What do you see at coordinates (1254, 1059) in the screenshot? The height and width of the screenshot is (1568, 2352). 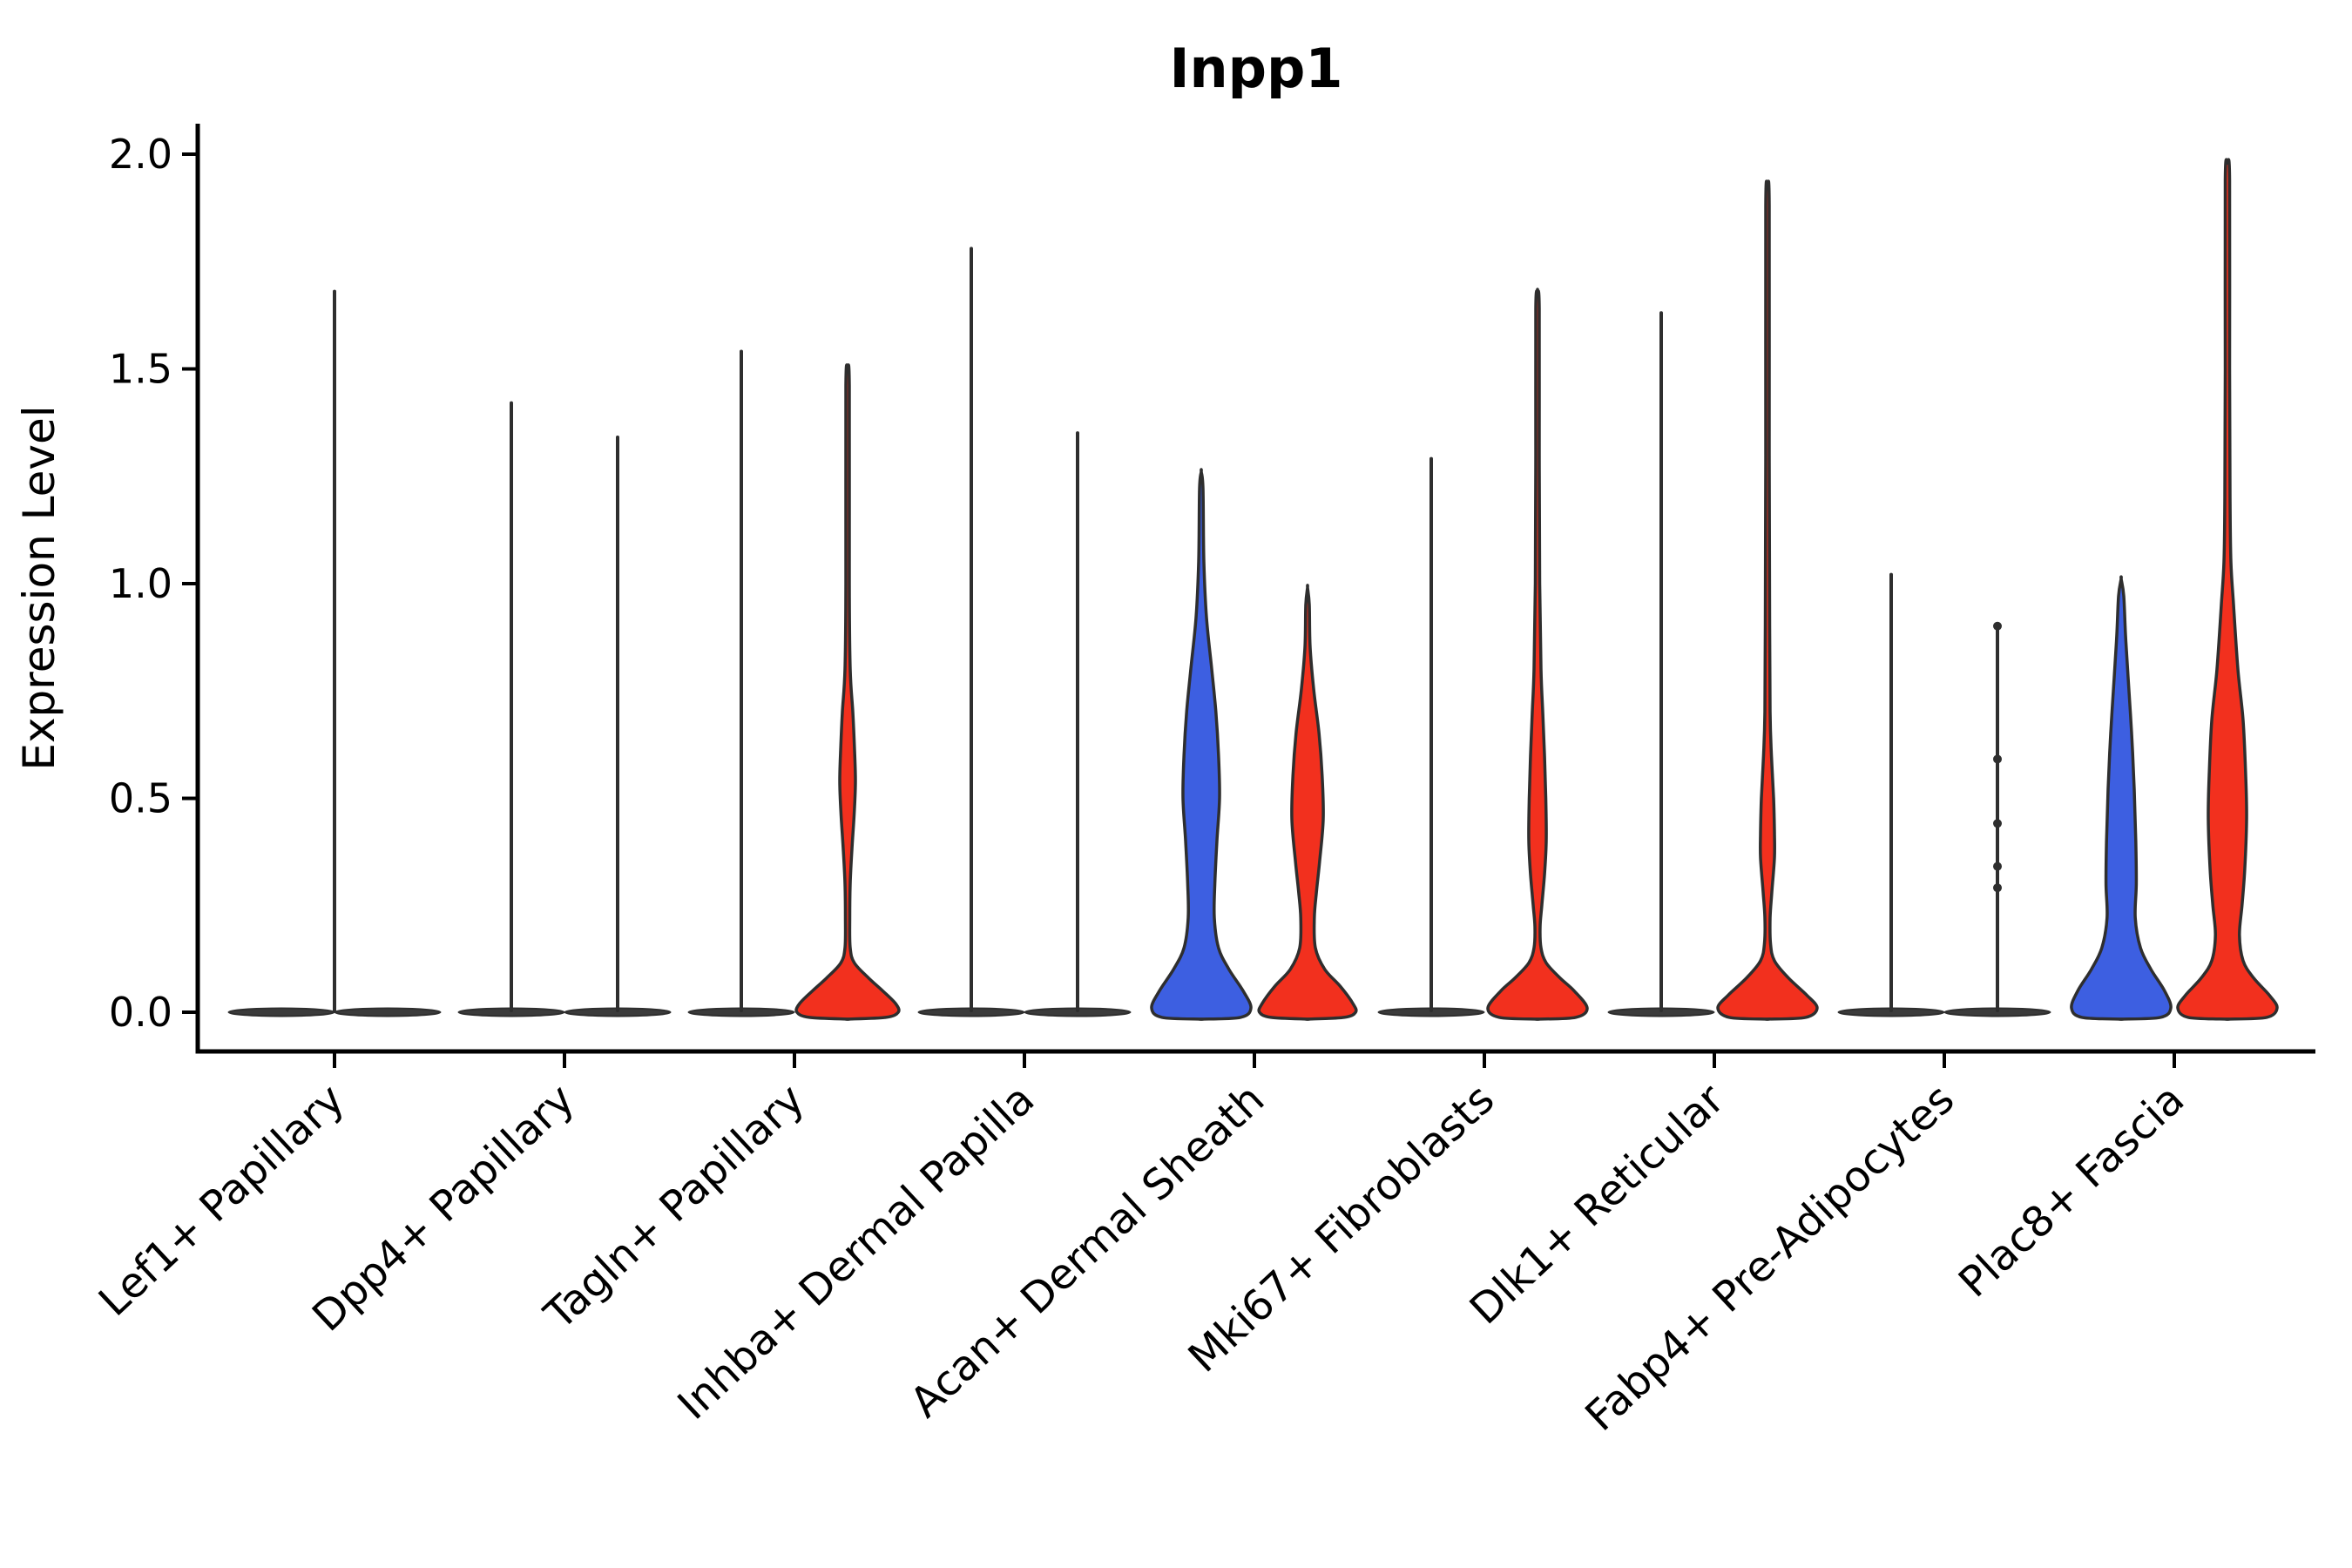 I see `x-tick-marks` at bounding box center [1254, 1059].